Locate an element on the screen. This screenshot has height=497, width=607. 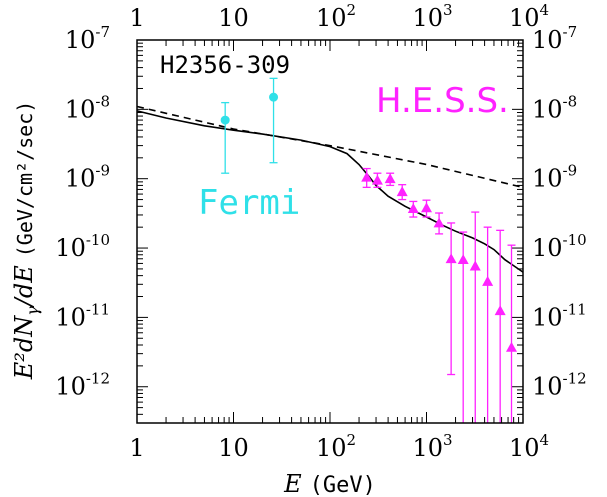
model-curve-dashed is located at coordinates (330, 147).